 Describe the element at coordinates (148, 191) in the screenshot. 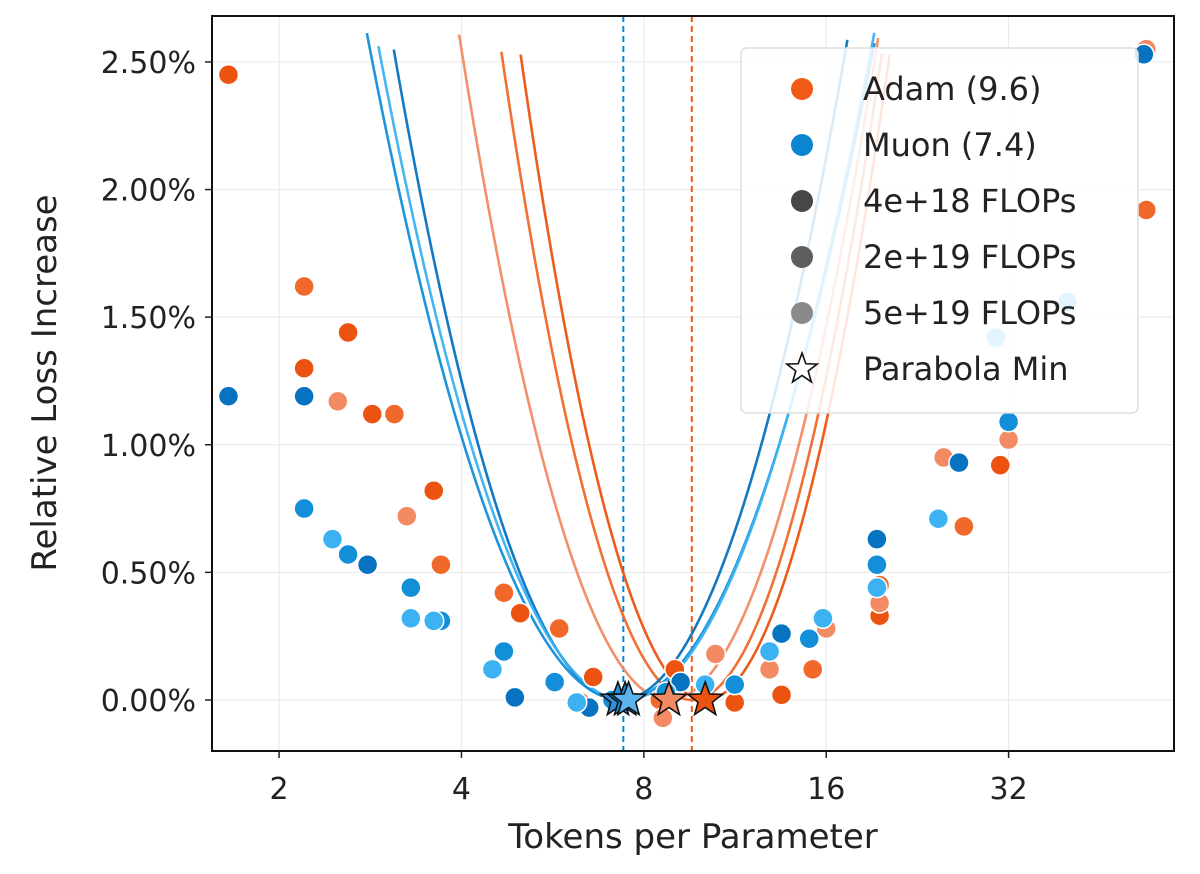

I see `y-tick-label: 2.00%` at that location.